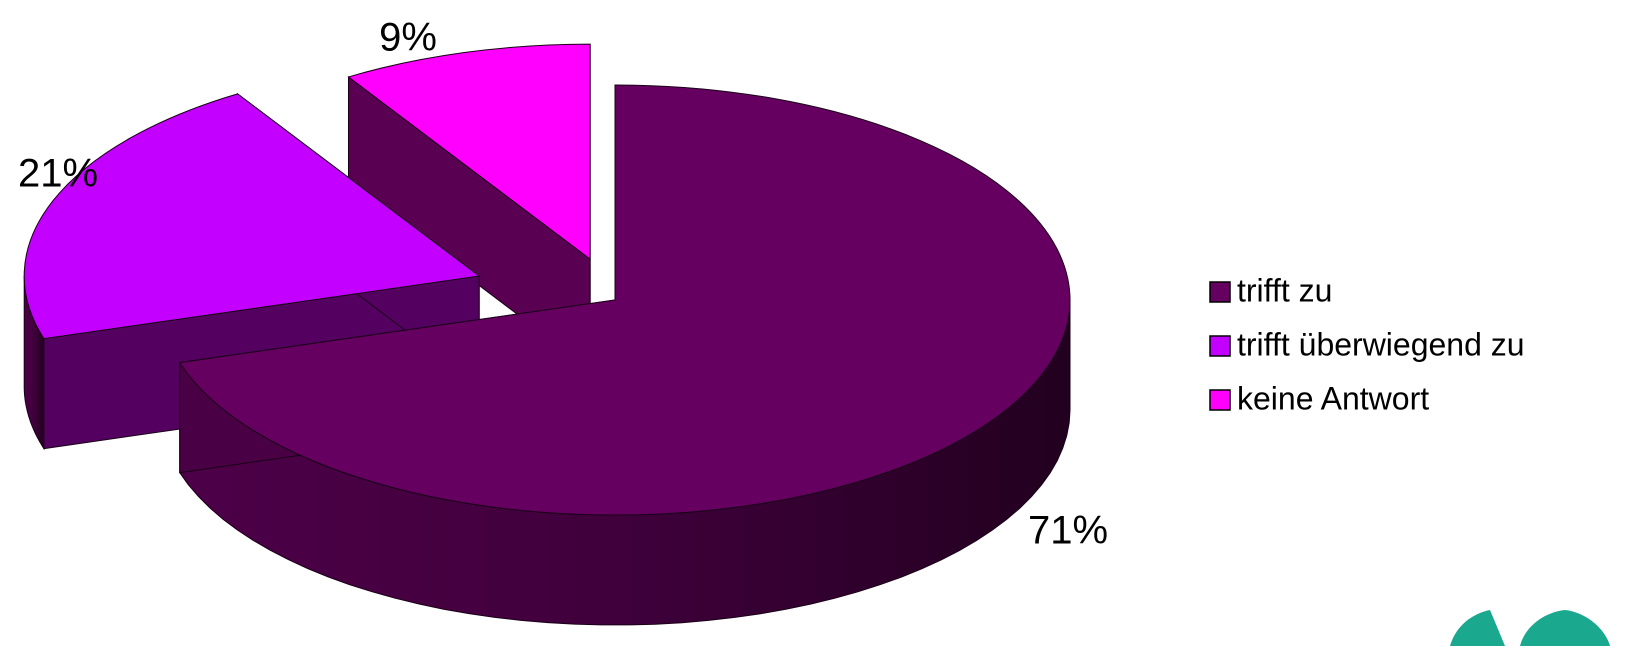 The width and height of the screenshot is (1641, 646). Describe the element at coordinates (58, 174) in the screenshot. I see `data-label-trifft-ueberwiegend-zu: 21%` at that location.